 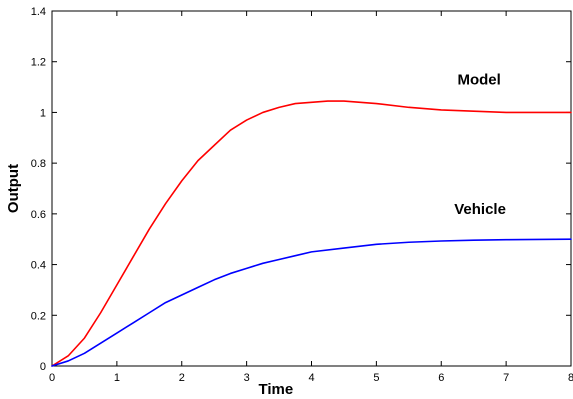 What do you see at coordinates (376, 378) in the screenshot?
I see `x-tick-label: 5` at bounding box center [376, 378].